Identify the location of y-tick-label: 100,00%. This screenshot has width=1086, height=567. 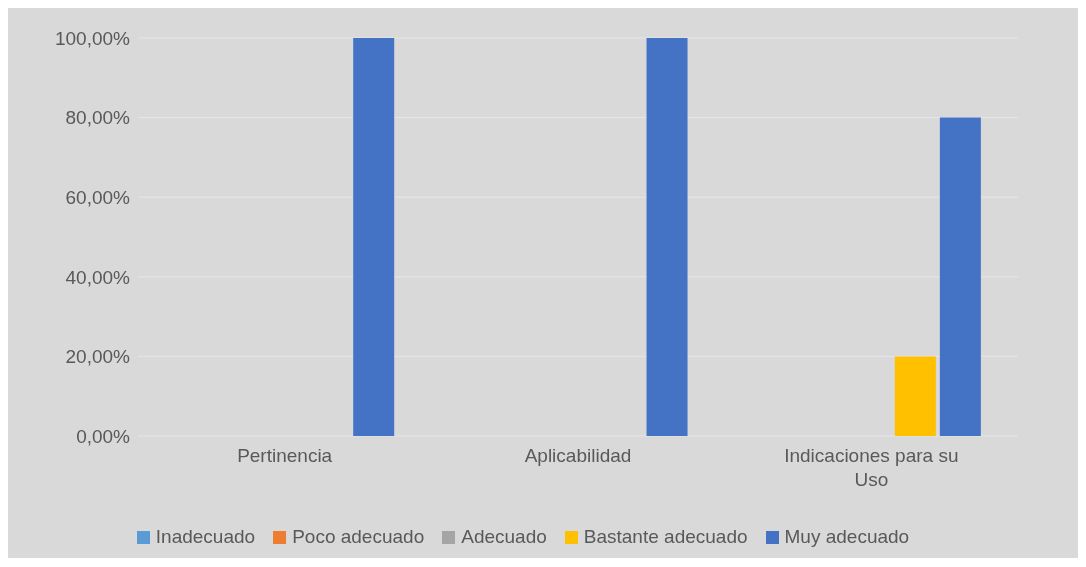
(92, 38).